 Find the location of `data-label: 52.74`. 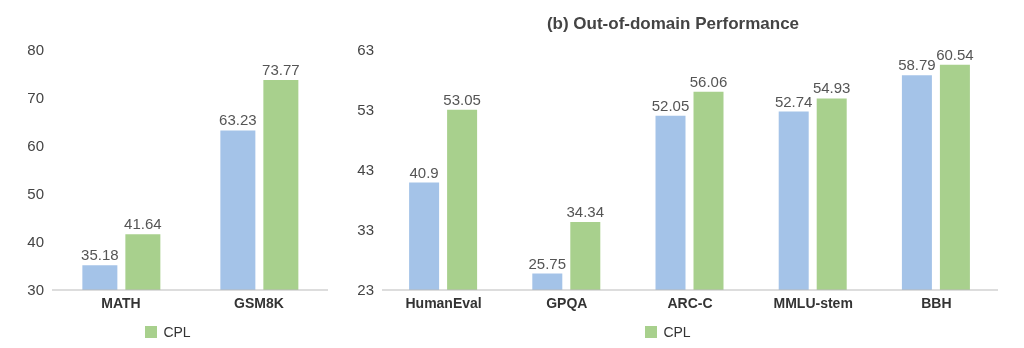

data-label: 52.74 is located at coordinates (793, 101).